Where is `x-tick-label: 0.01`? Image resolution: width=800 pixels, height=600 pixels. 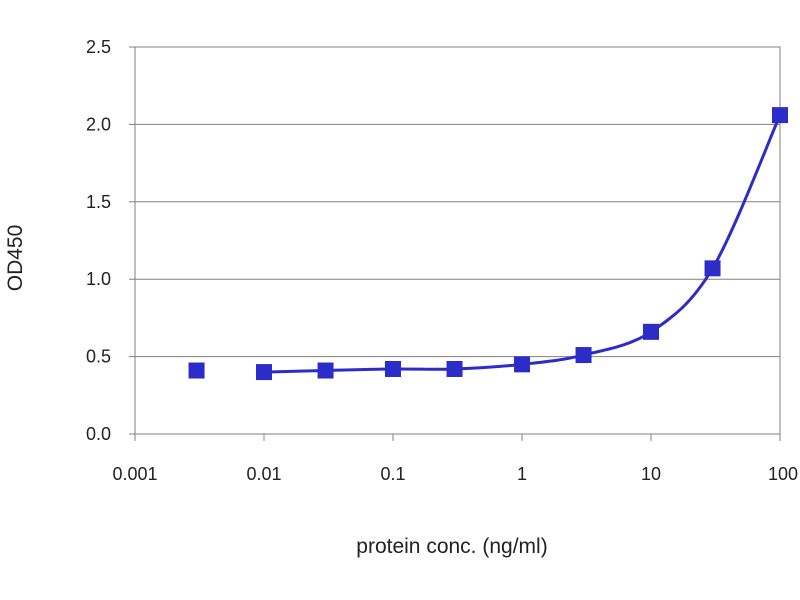 x-tick-label: 0.01 is located at coordinates (263, 474).